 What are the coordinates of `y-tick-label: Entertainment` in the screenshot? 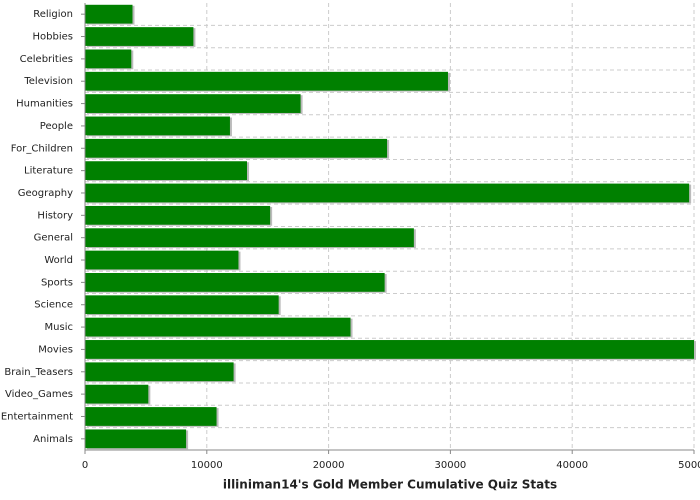 It's located at (37, 416).